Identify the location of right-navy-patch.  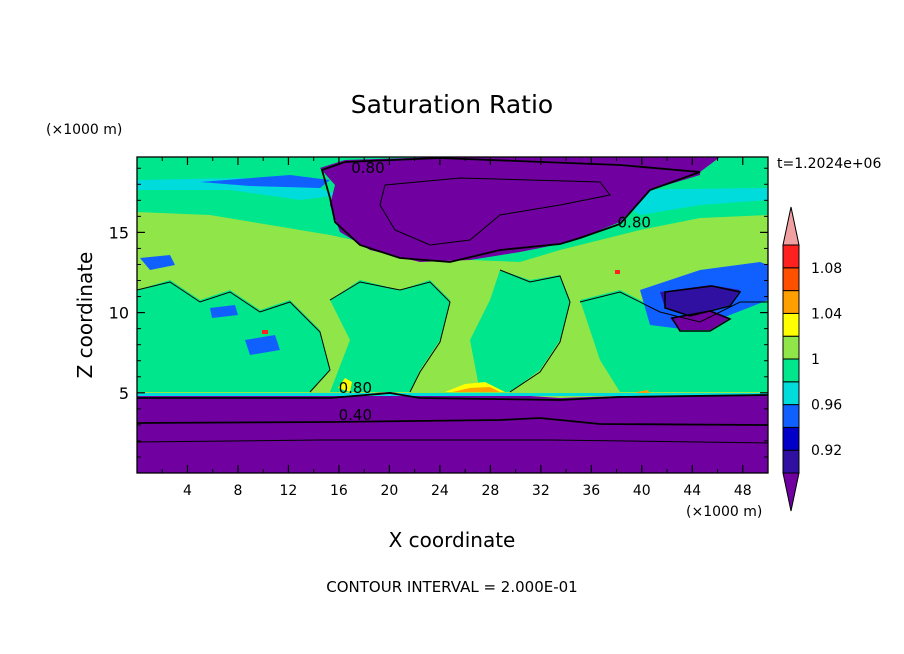
(700, 300).